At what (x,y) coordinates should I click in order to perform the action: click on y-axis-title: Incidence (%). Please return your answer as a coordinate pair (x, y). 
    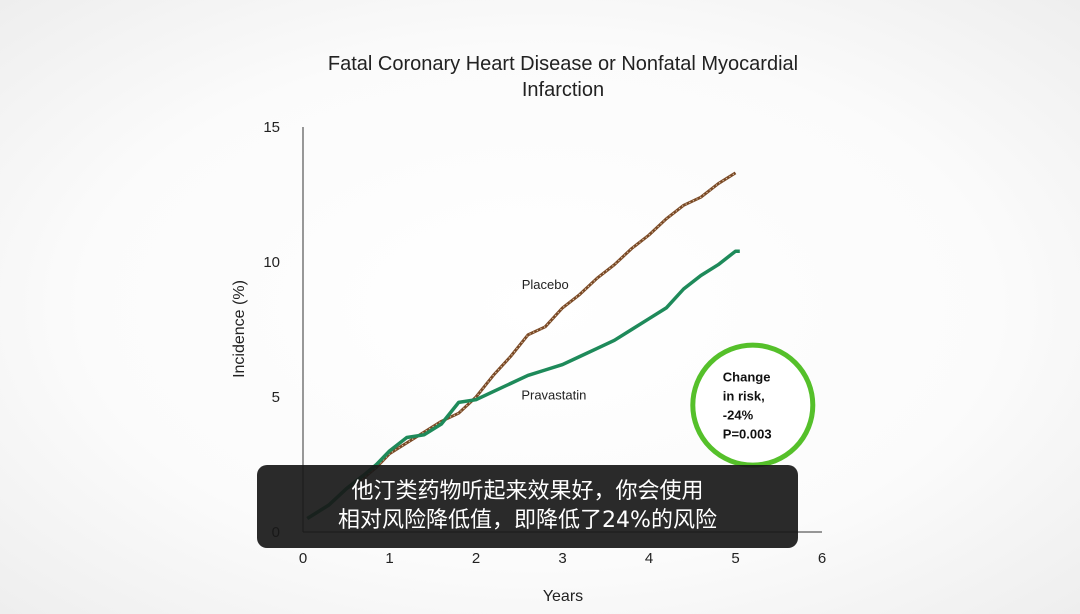
    Looking at the image, I should click on (239, 329).